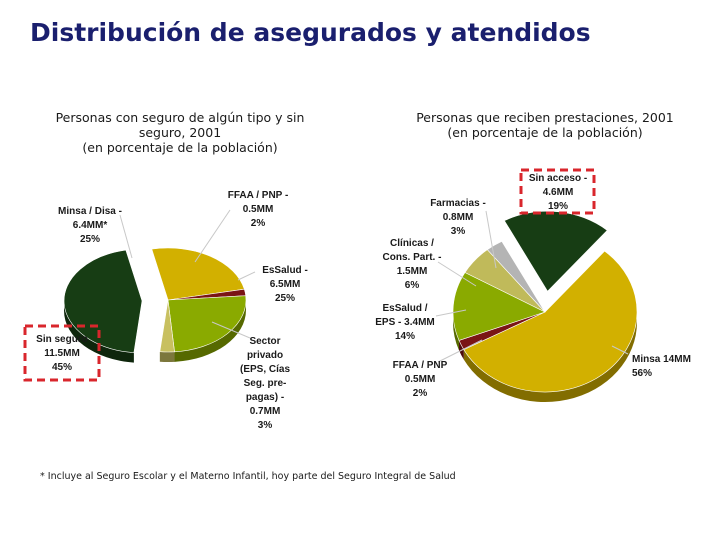 The width and height of the screenshot is (720, 540). I want to click on label-ffaa-right: FFAA / PNP 0.5MM 2%, so click(420, 379).